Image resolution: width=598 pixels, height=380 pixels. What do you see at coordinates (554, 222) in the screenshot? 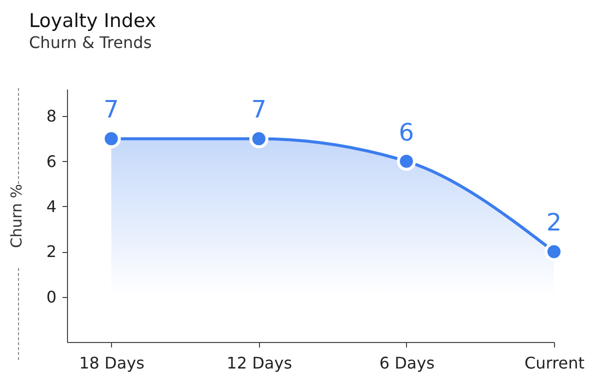
I see `data-label: 2` at bounding box center [554, 222].